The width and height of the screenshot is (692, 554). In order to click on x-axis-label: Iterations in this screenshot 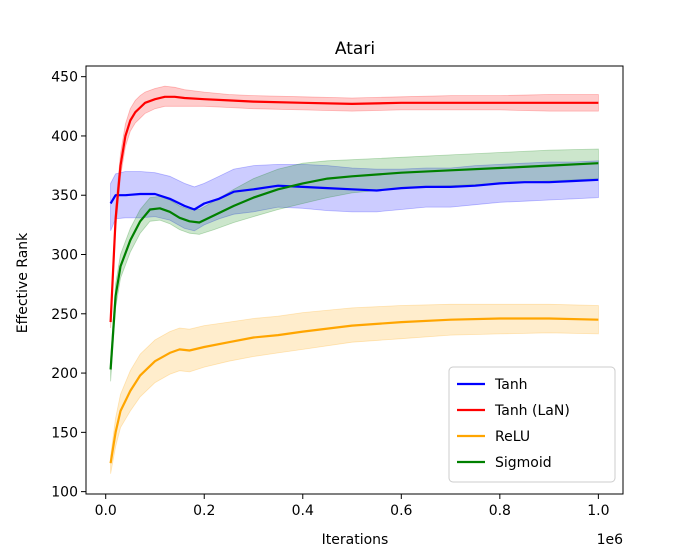, I will do `click(355, 540)`.